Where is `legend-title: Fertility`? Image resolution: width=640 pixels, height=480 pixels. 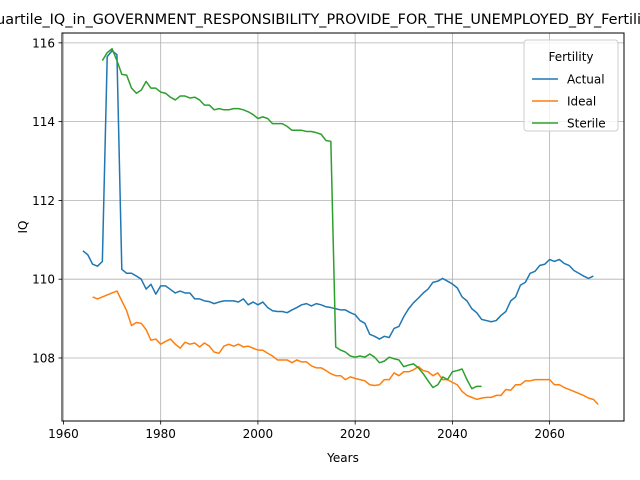
legend-title: Fertility is located at coordinates (570, 57).